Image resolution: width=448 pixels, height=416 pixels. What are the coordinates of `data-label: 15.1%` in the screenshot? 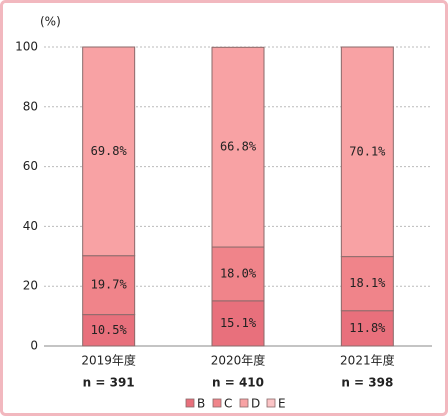 It's located at (238, 323).